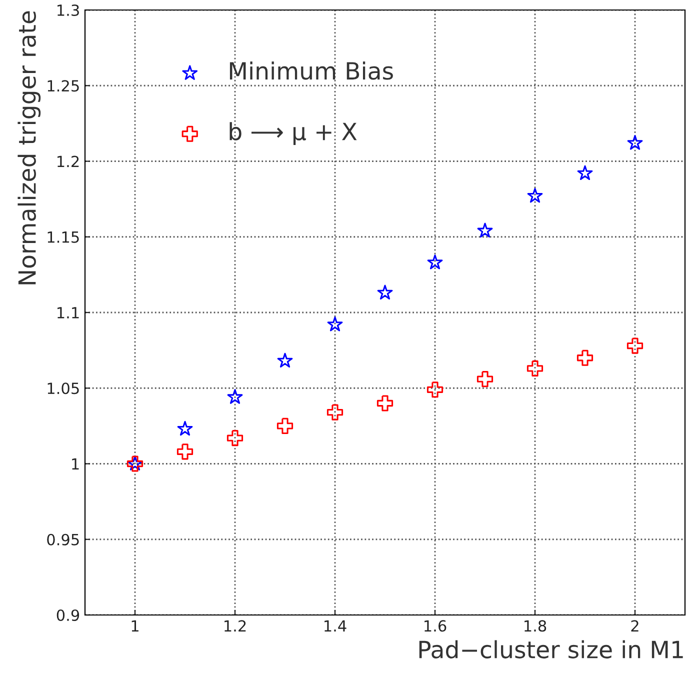  What do you see at coordinates (311, 71) in the screenshot?
I see `legend-label: Minimum Bias` at bounding box center [311, 71].